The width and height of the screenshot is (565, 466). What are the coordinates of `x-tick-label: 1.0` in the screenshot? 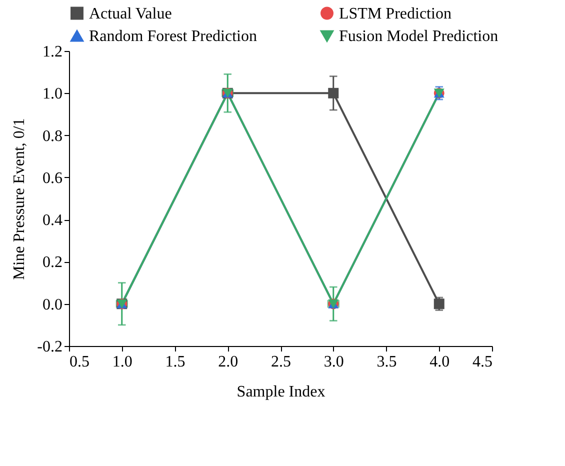 It's located at (122, 362).